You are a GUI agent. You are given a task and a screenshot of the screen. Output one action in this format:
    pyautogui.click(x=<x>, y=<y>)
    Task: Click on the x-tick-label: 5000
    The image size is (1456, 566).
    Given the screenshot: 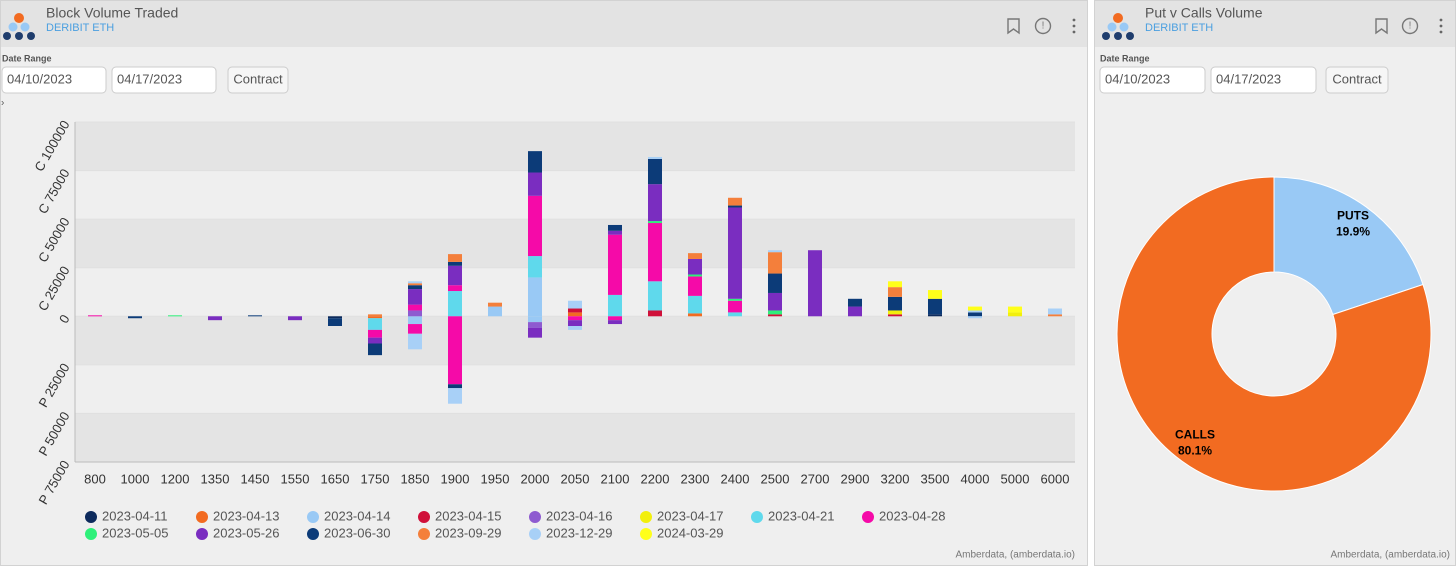 What is the action you would take?
    pyautogui.click(x=1015, y=478)
    